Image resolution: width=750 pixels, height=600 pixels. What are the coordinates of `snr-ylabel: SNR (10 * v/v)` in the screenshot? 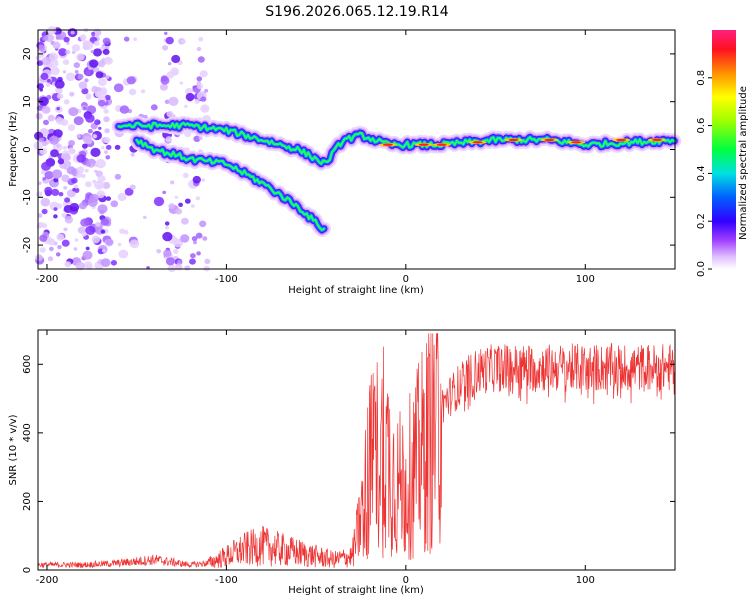 It's located at (13, 449).